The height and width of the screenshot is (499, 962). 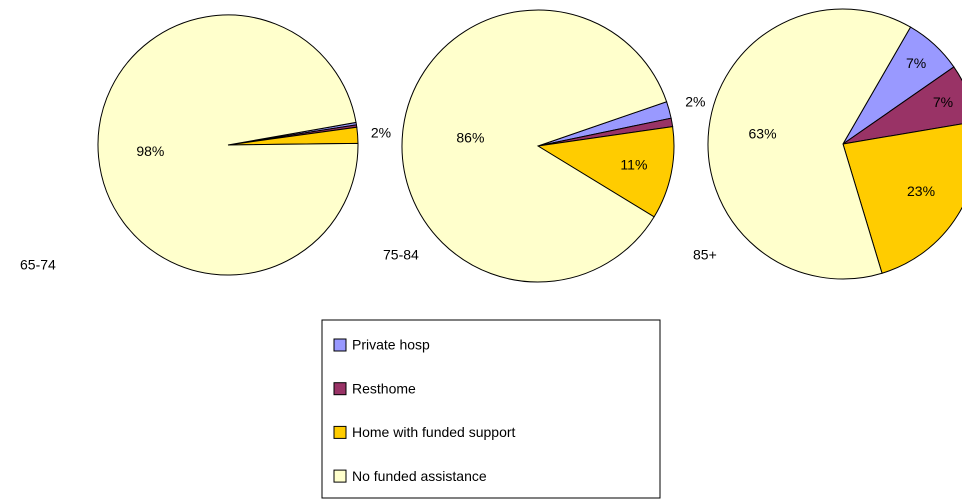 I want to click on legend-label: No funded assistance, so click(x=419, y=476).